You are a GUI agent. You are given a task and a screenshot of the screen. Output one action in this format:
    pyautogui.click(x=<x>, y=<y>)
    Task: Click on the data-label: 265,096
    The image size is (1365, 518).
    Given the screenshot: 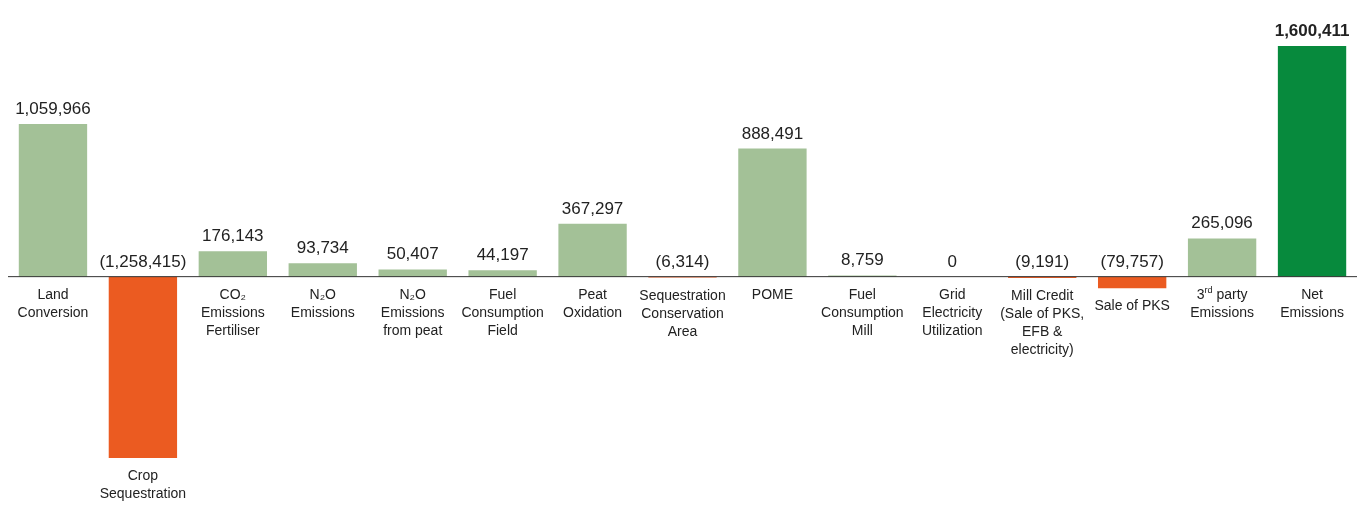 What is the action you would take?
    pyautogui.click(x=1222, y=223)
    